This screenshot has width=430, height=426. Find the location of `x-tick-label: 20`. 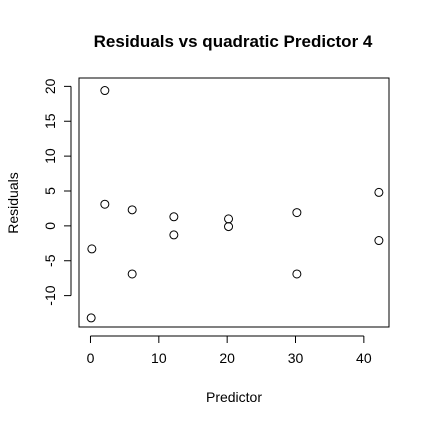

x-tick-label: 20 is located at coordinates (227, 358).